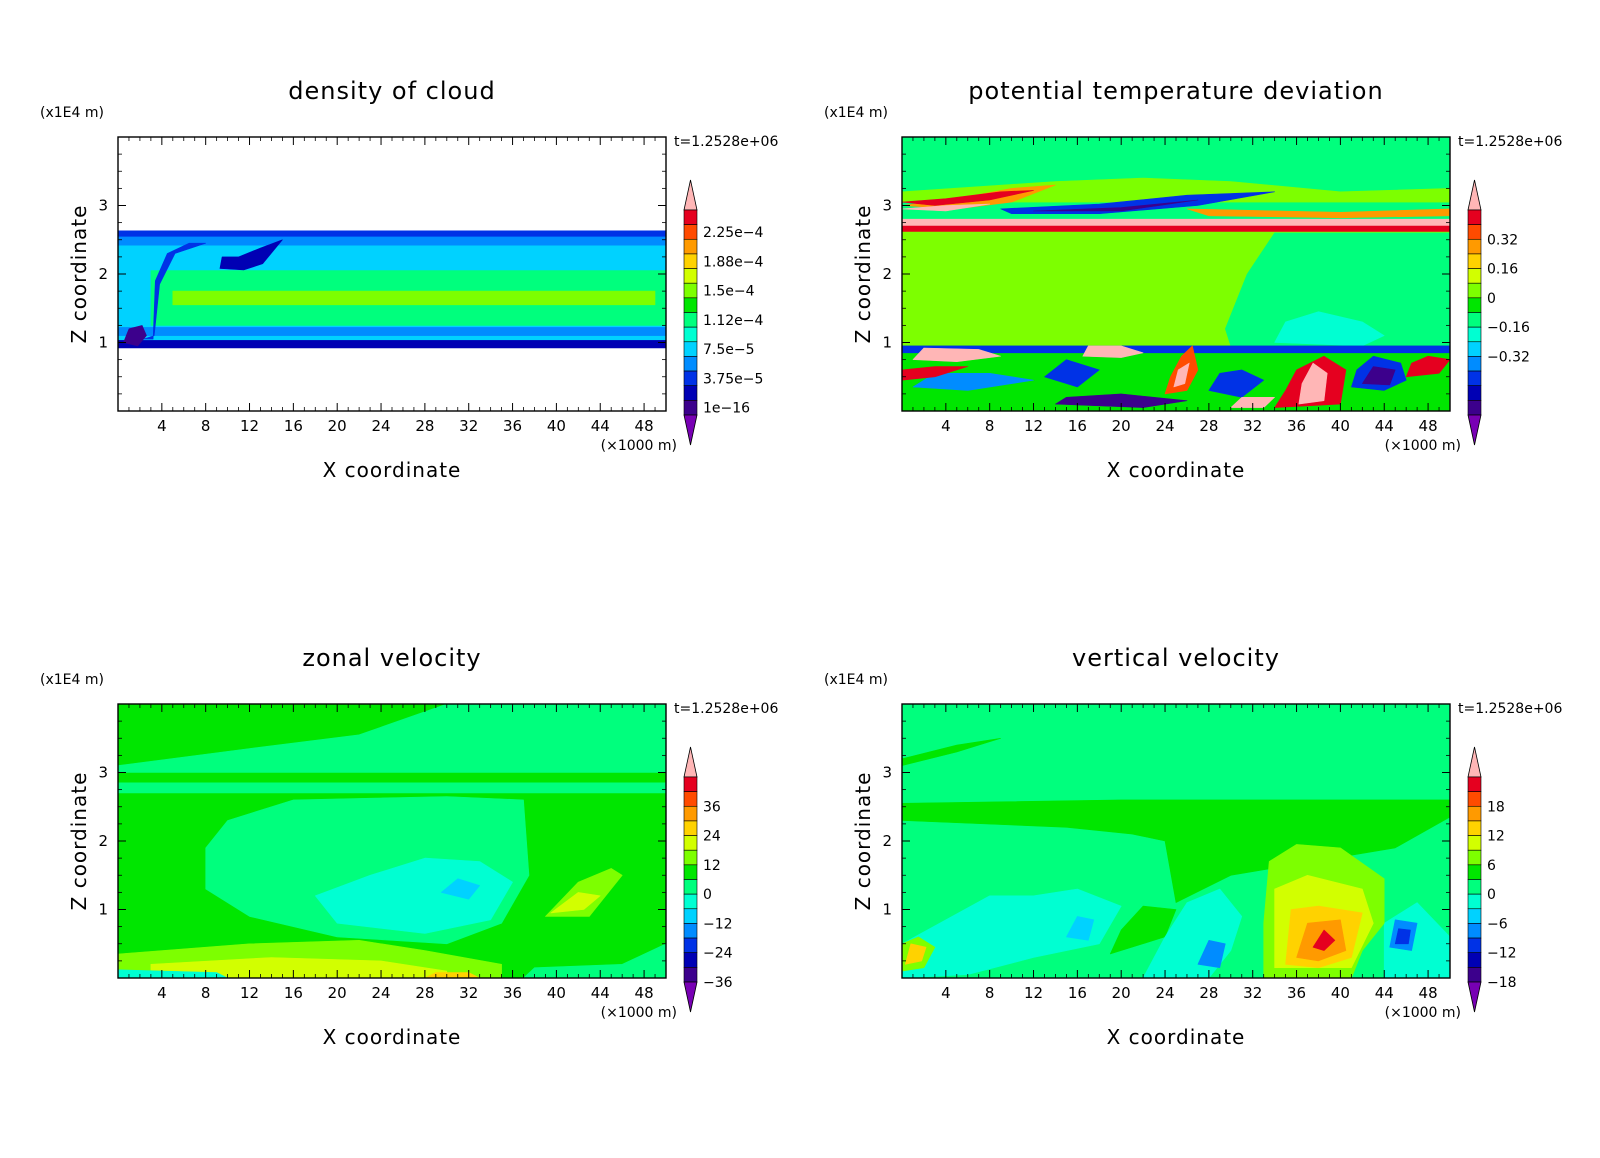 This screenshot has height=1158, width=1600. What do you see at coordinates (1502, 240) in the screenshot?
I see `colorbar-label: 0.32` at bounding box center [1502, 240].